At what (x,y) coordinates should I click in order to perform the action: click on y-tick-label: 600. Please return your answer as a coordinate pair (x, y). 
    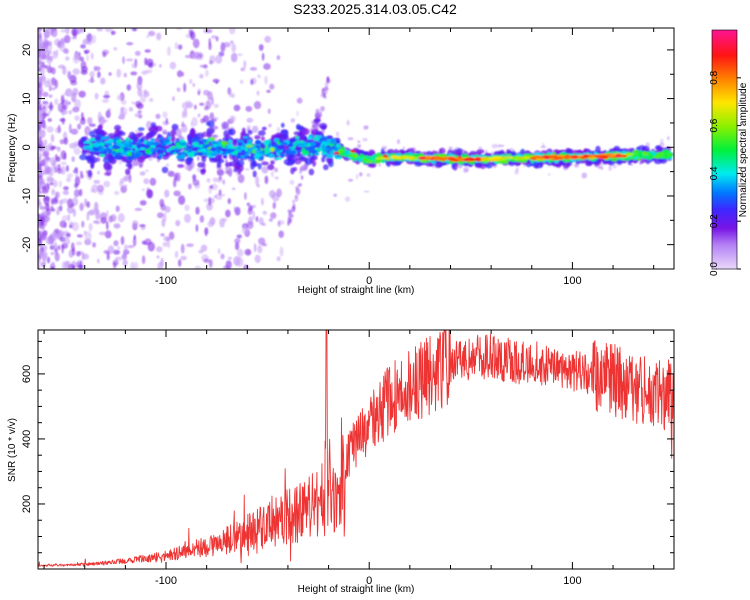
    Looking at the image, I should click on (27, 374).